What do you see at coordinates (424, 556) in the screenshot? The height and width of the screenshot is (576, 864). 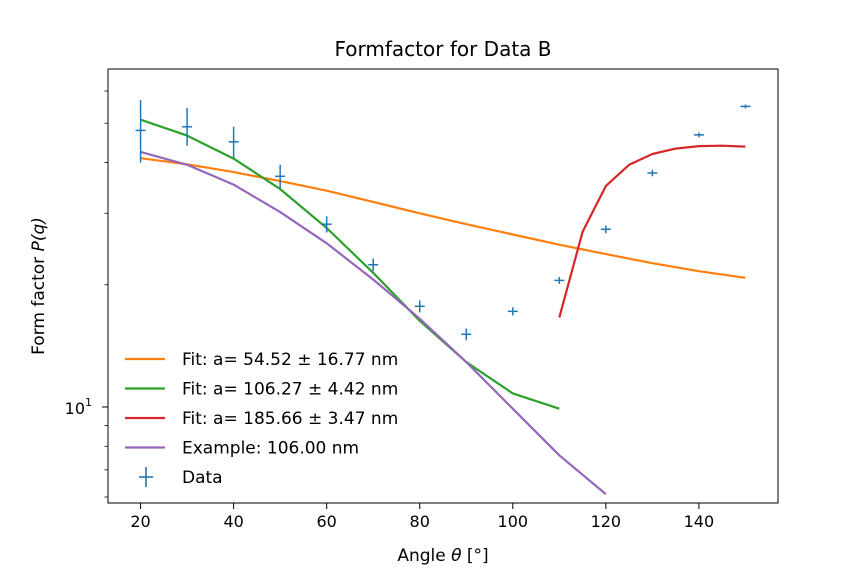 I see `x-axis-title-prefix: Angle` at bounding box center [424, 556].